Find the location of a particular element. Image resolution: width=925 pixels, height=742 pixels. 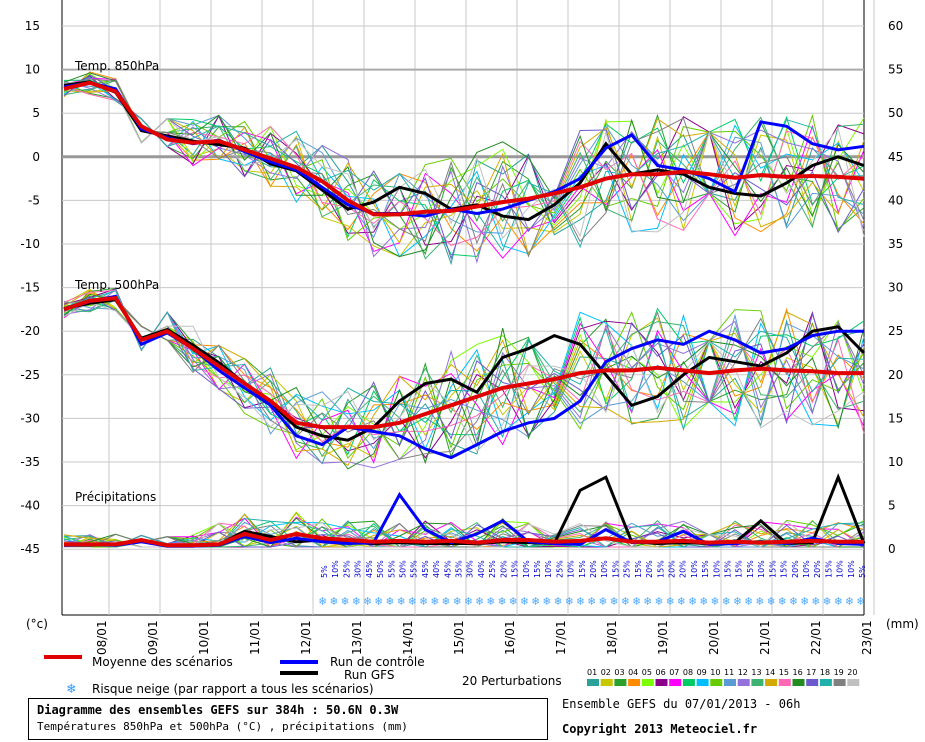

right-tick-label: 45 is located at coordinates (895, 157).